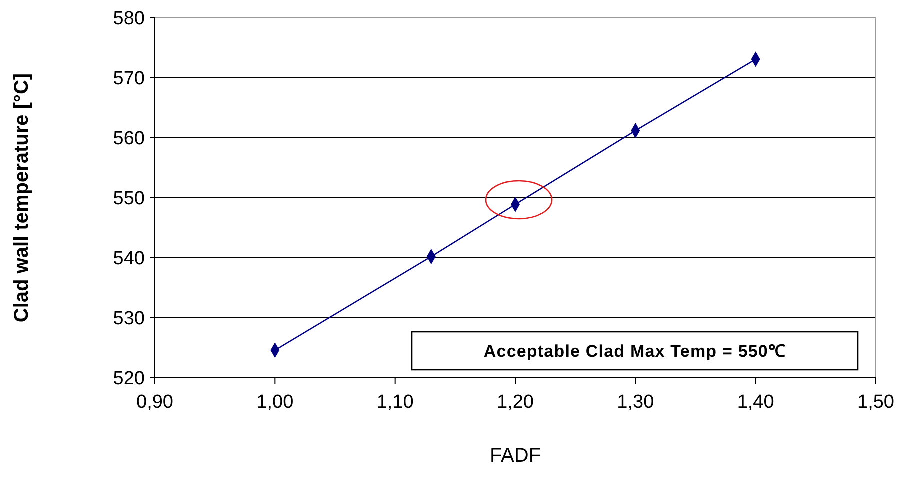  I want to click on y-tick-label: 580, so click(129, 19).